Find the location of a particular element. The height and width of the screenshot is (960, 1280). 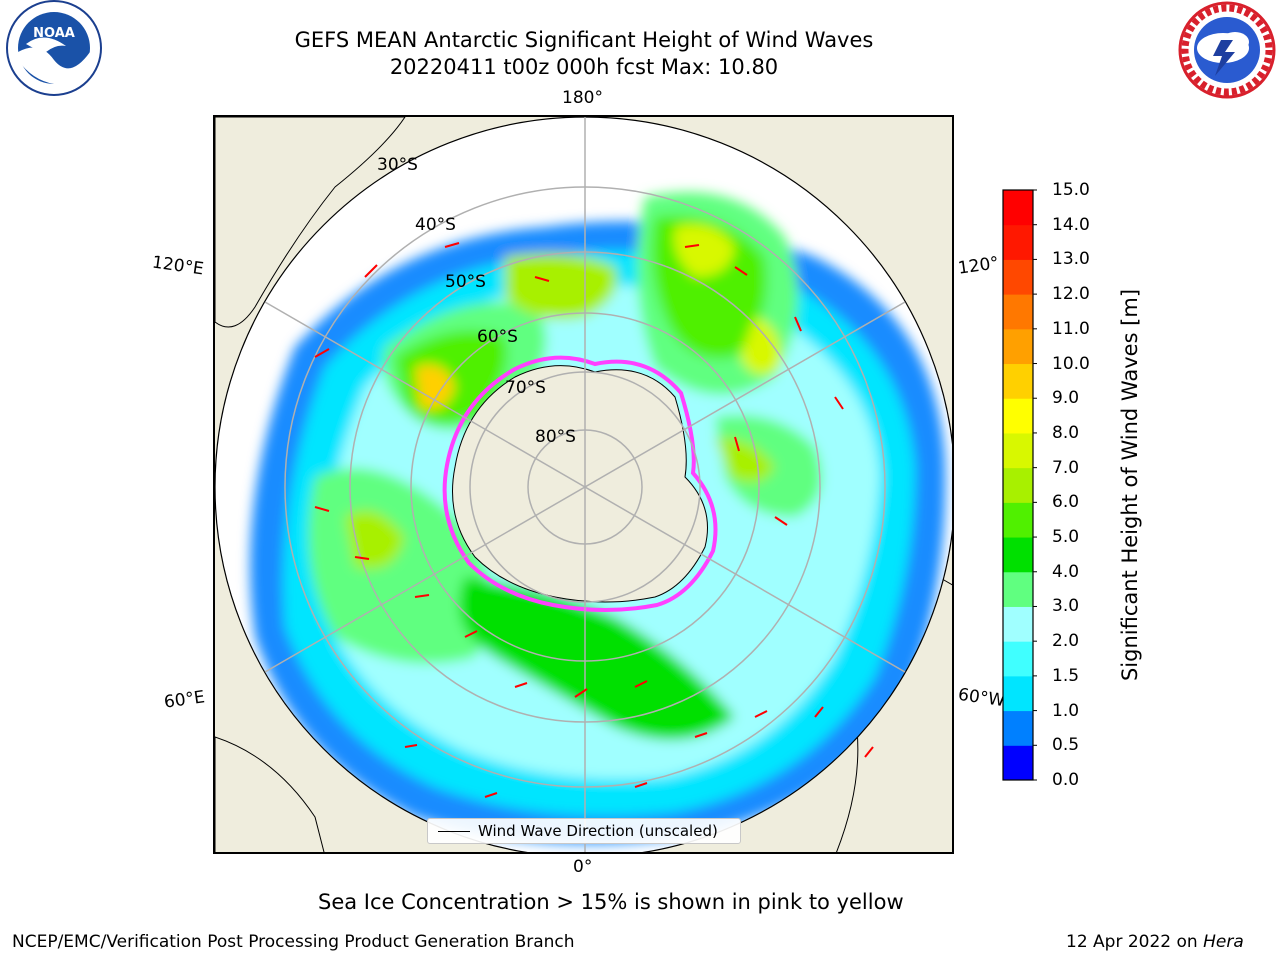

footer-host: Hera is located at coordinates (1223, 942).